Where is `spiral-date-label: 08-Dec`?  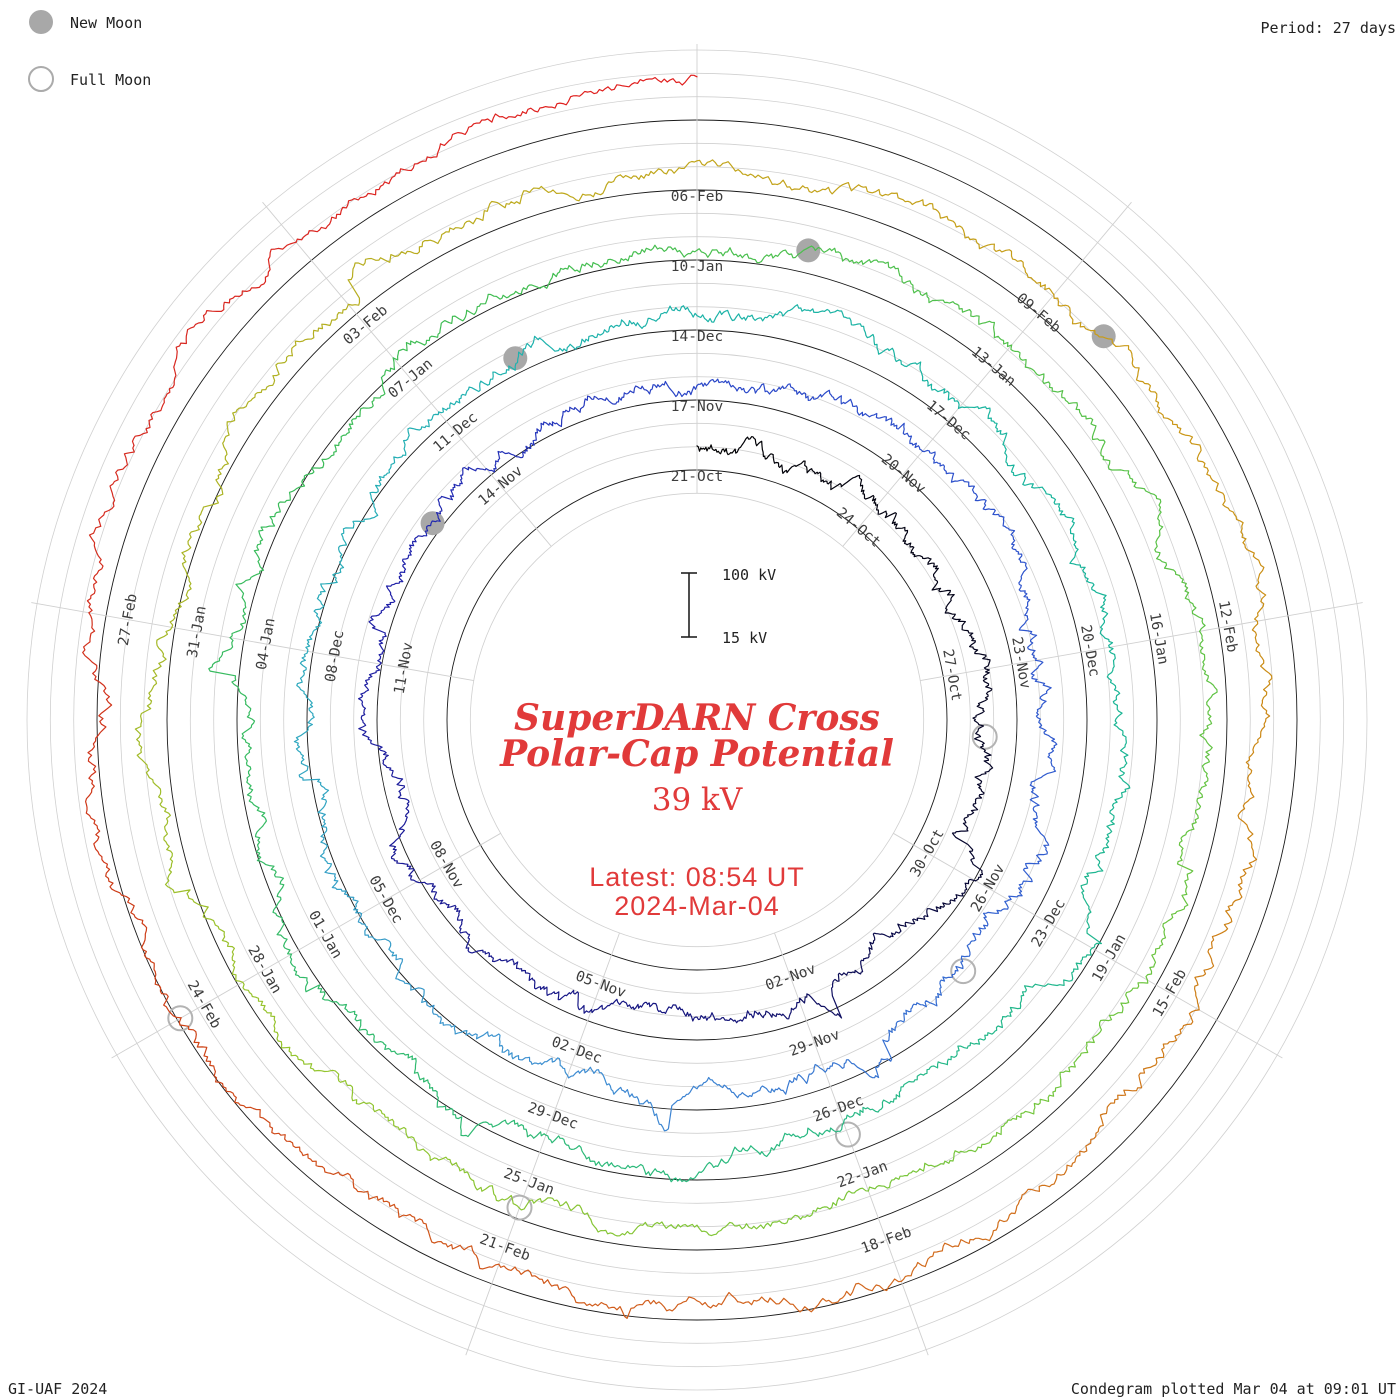 spiral-date-label: 08-Dec is located at coordinates (335, 656).